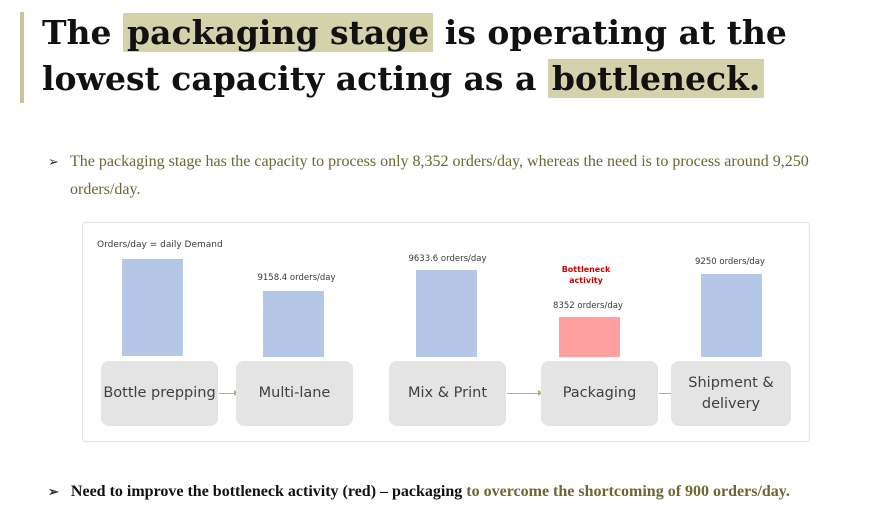 This screenshot has width=892, height=517. I want to click on capacity-label-multi-lane: 9158.4 orders/day, so click(296, 278).